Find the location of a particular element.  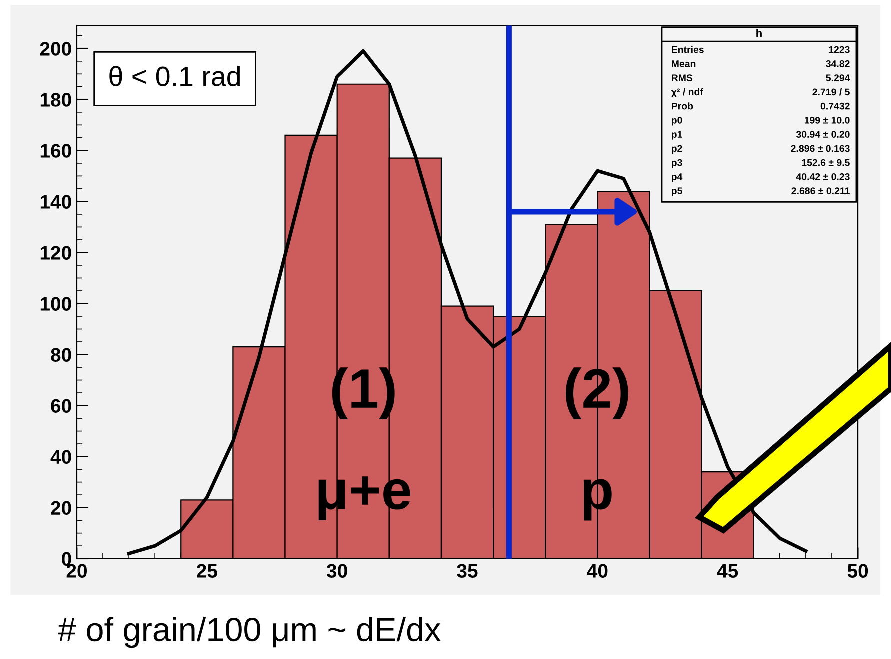

annotation: χ² / ndf is located at coordinates (687, 93).